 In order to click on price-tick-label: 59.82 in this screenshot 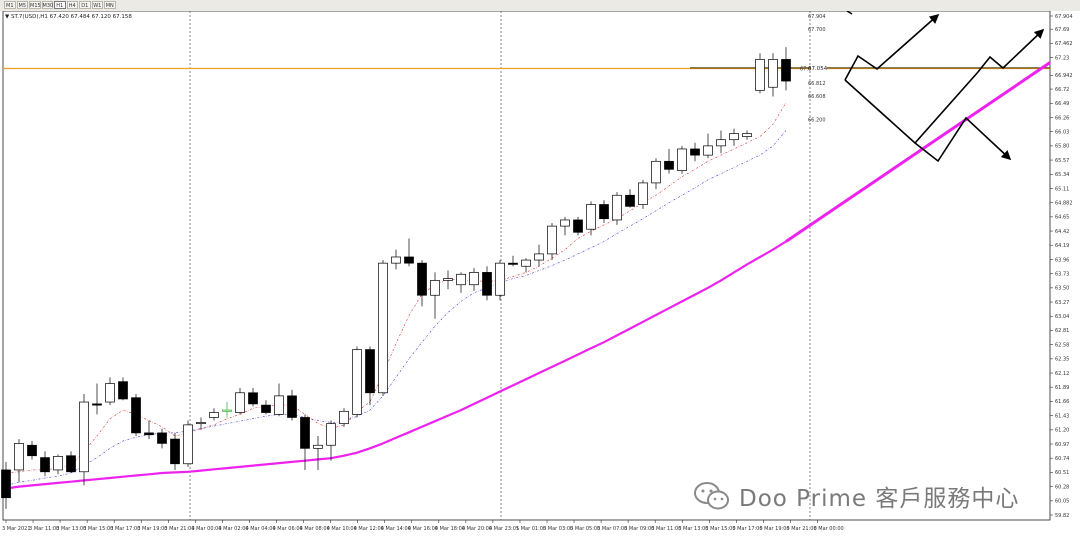, I will do `click(1062, 516)`.